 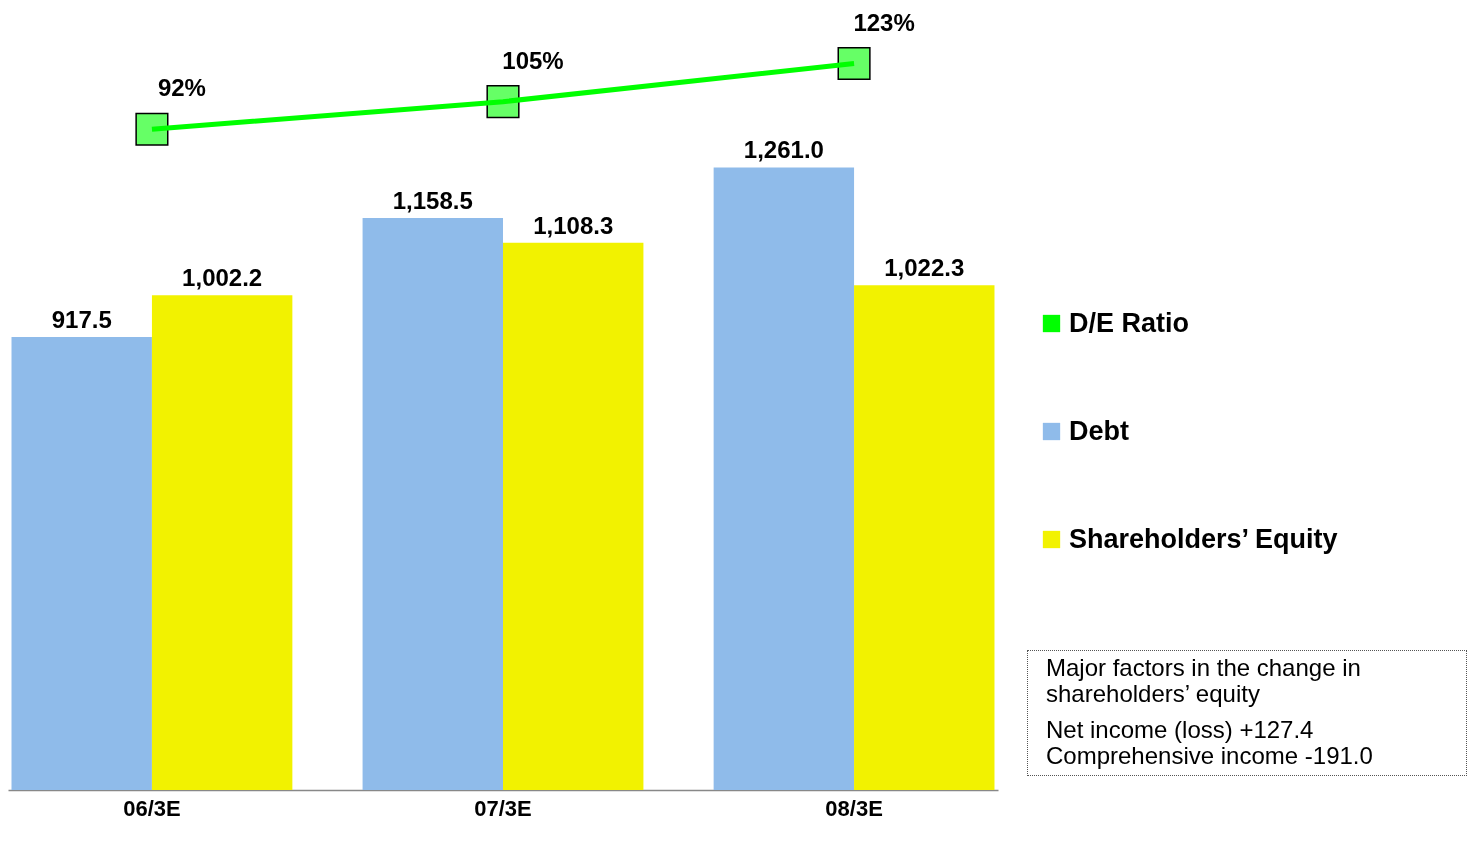 I want to click on note-box: Major factors in the change in shareholders’ equity Net income (loss) +127.4 Comprehensive income -191.0, so click(x=1247, y=713).